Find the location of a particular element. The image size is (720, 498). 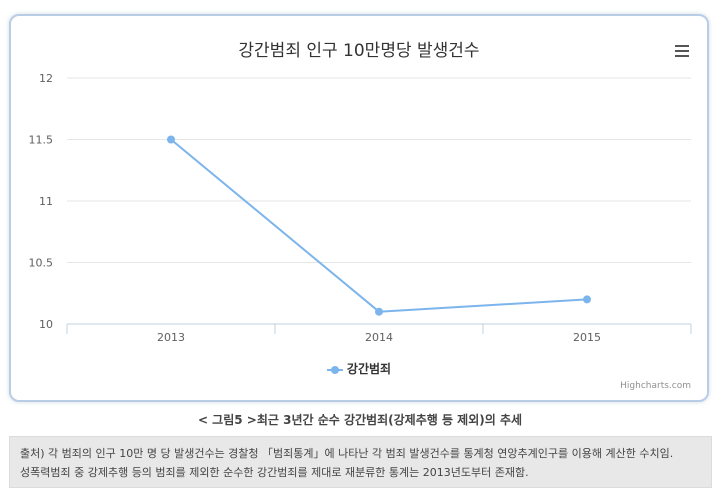

credits-link: Highcharts.com is located at coordinates (655, 386).